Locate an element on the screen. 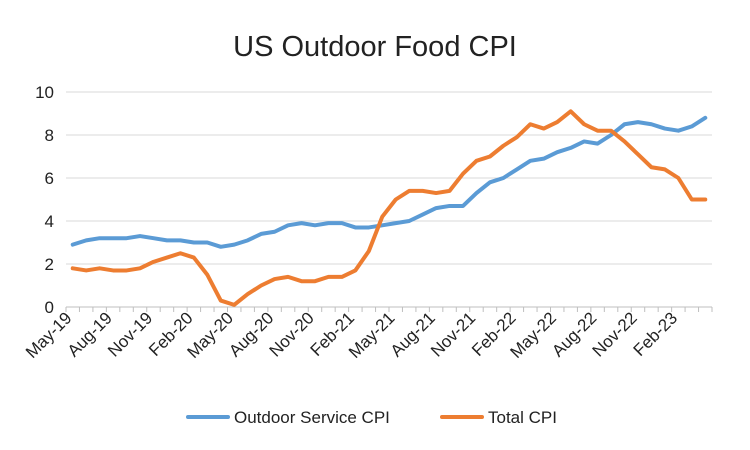 The width and height of the screenshot is (750, 450). y-tick-label: 0 is located at coordinates (49, 307).